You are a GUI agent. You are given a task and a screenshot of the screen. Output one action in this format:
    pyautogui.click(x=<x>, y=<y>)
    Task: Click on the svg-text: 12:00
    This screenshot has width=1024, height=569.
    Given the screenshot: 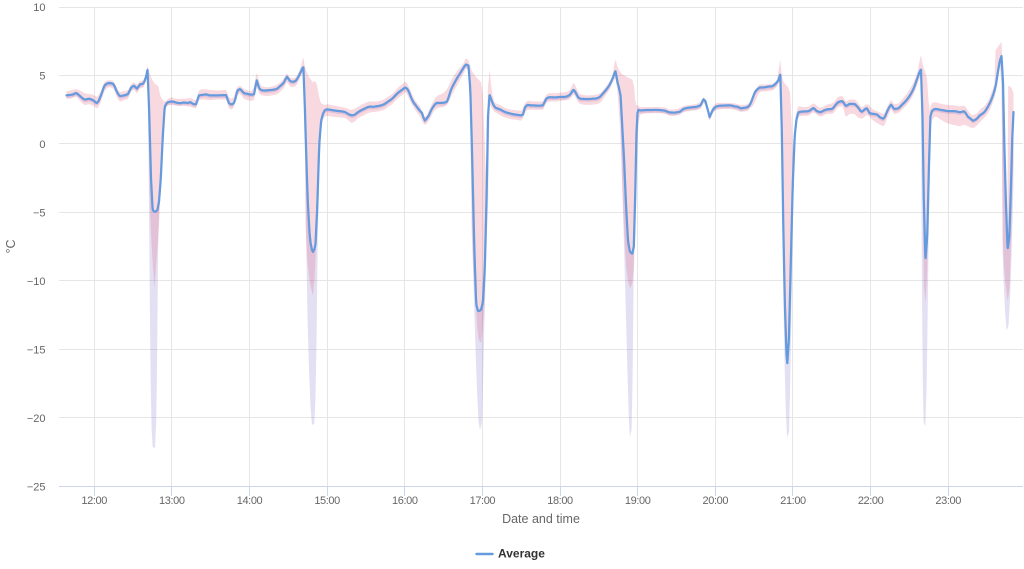 What is the action you would take?
    pyautogui.click(x=94, y=501)
    